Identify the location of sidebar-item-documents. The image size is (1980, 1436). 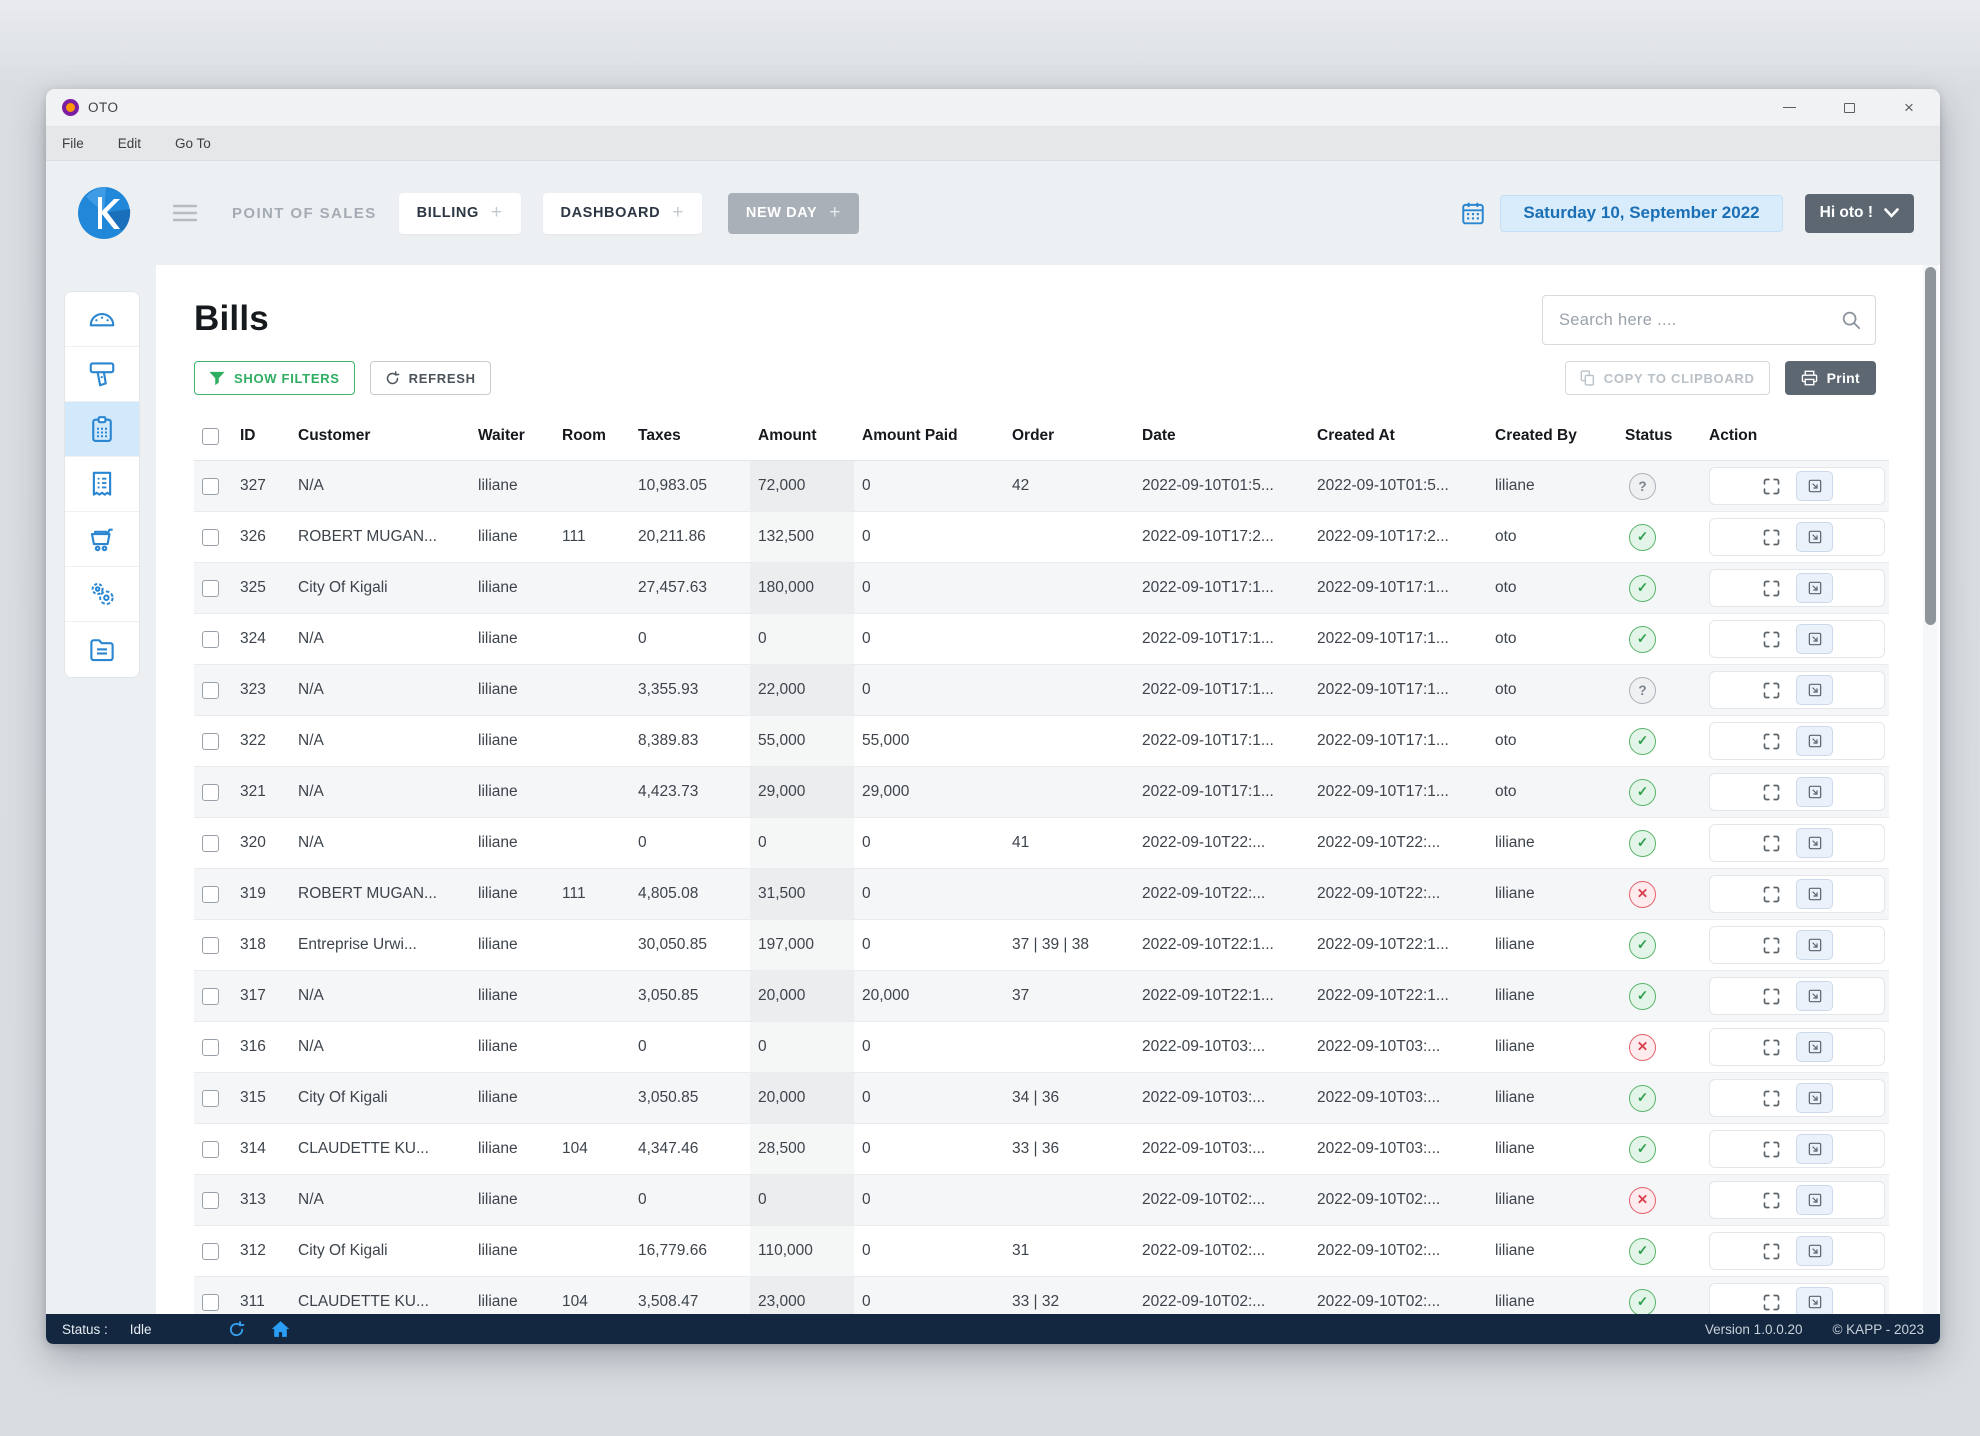
(102, 649).